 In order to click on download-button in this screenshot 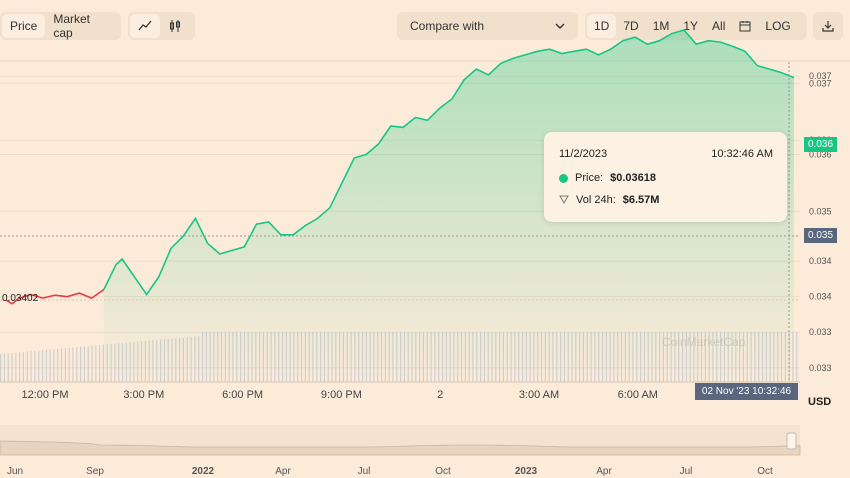, I will do `click(828, 26)`.